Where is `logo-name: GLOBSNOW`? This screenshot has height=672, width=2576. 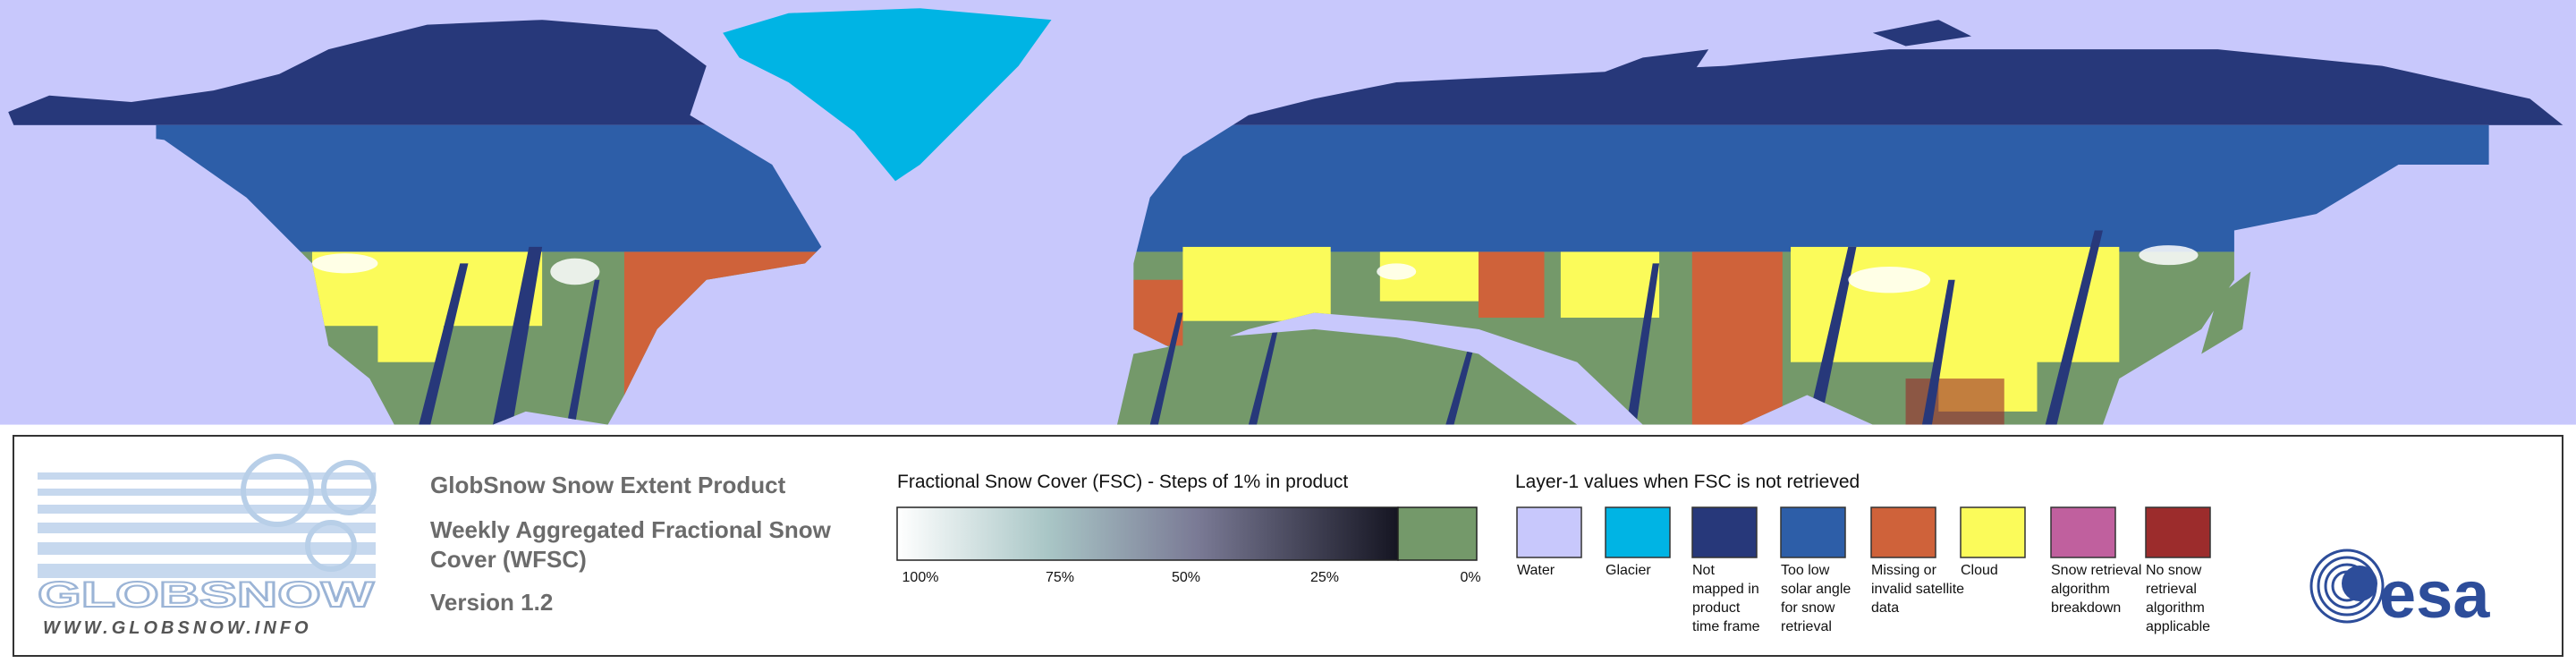 logo-name: GLOBSNOW is located at coordinates (206, 595).